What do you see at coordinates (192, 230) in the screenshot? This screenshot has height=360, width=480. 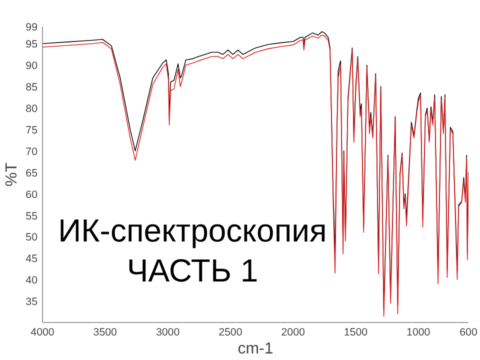 I see `annotation: ИК-спектроскопия` at bounding box center [192, 230].